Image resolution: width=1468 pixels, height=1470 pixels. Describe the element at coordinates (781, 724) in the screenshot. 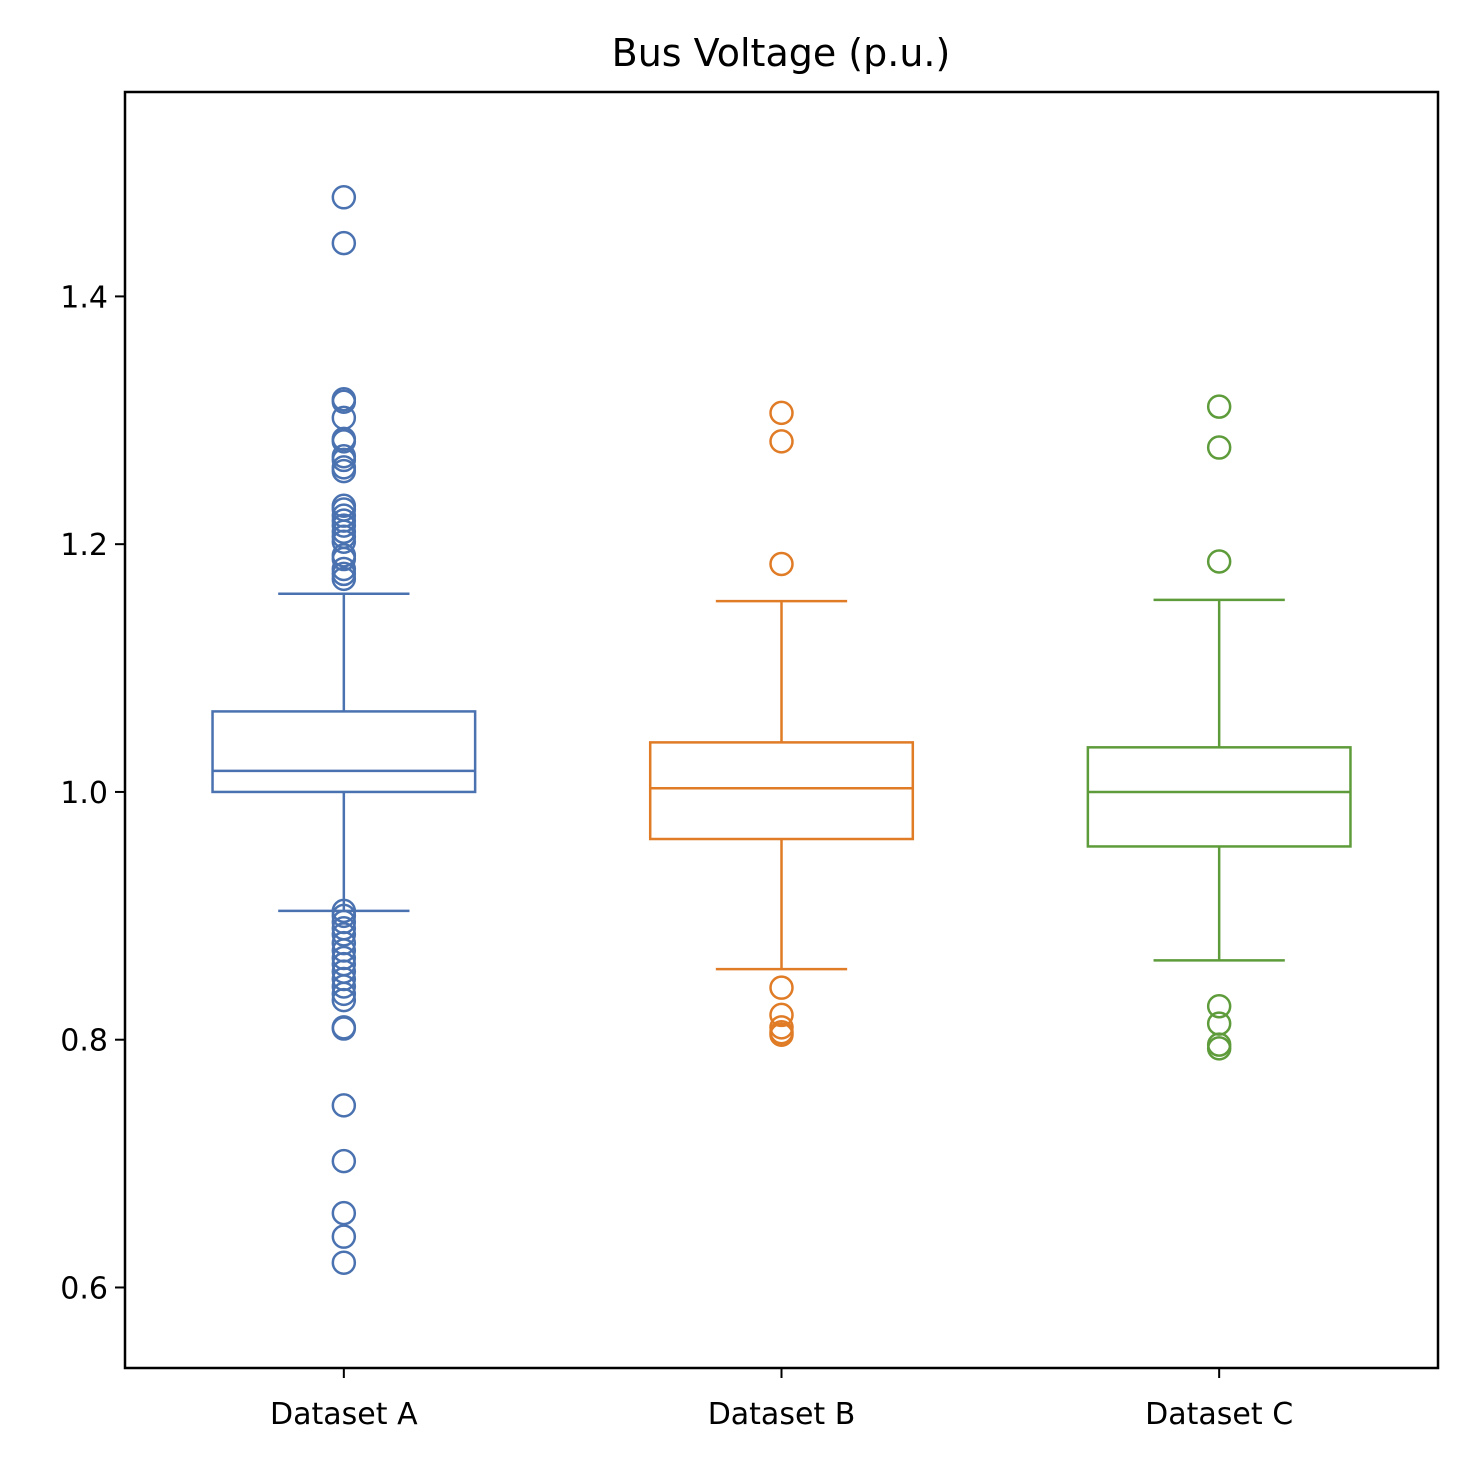

I see `series-2-box` at that location.